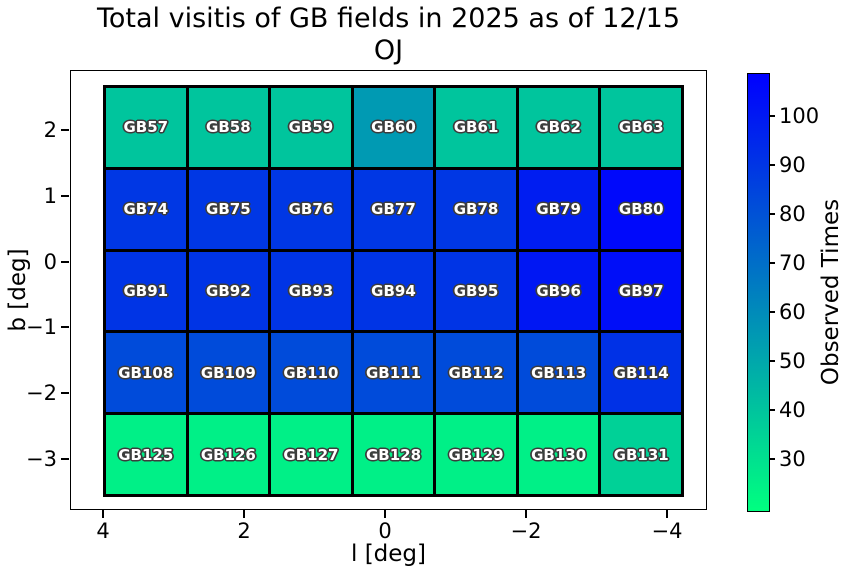 The image size is (848, 575). Describe the element at coordinates (228, 209) in the screenshot. I see `heatmap-cell-GB75: GB75` at that location.